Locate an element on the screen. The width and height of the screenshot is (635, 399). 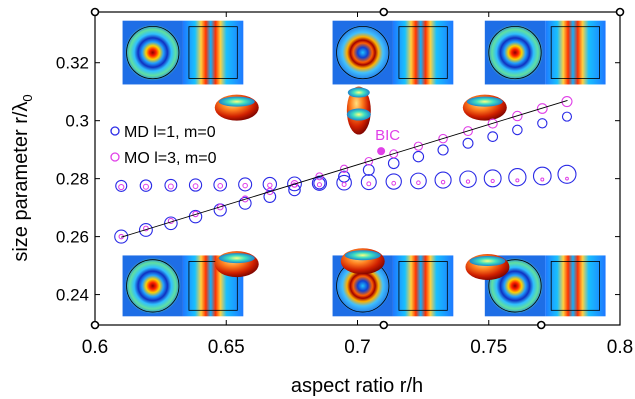
y-tick-label: 0.24 is located at coordinates (72, 295).